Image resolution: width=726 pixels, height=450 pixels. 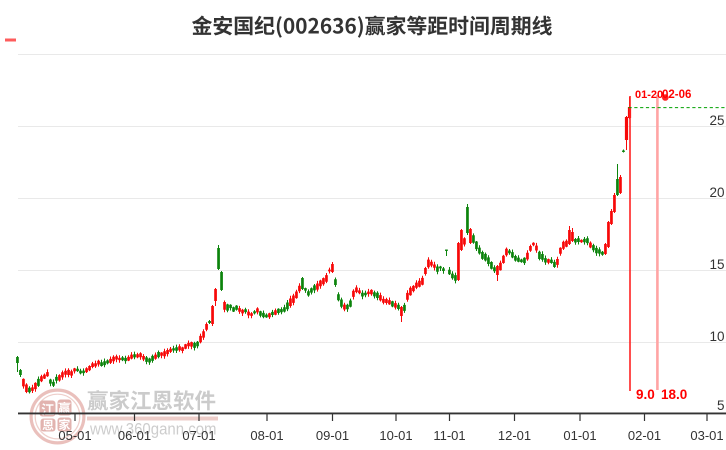 I want to click on svg-text: 09-01, so click(x=332, y=435).